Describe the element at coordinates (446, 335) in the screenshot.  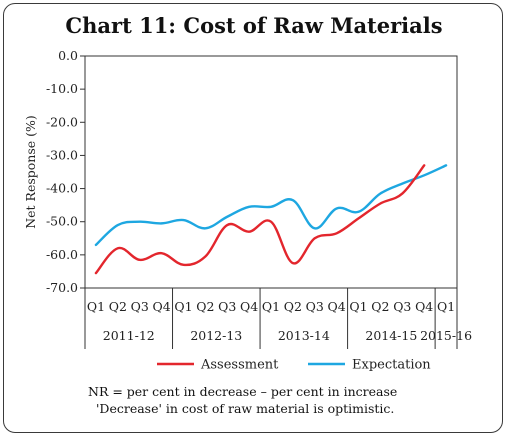
I see `year-label: 2015-16` at that location.